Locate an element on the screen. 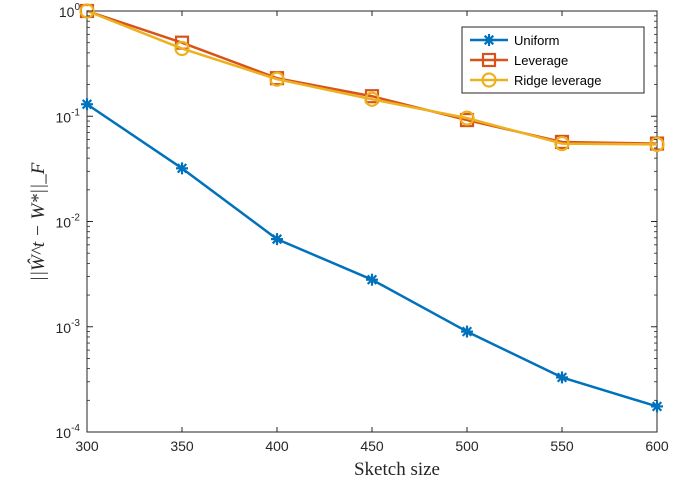 This screenshot has width=693, height=485. y-axis-label: ||Ŵ^t − W*||_F is located at coordinates (38, 221).